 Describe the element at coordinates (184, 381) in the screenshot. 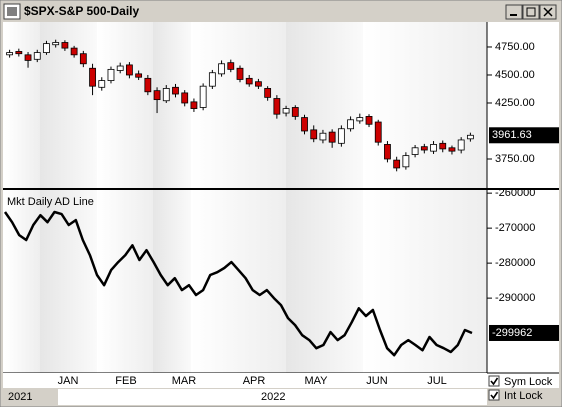

I see `month-label: MAR` at that location.